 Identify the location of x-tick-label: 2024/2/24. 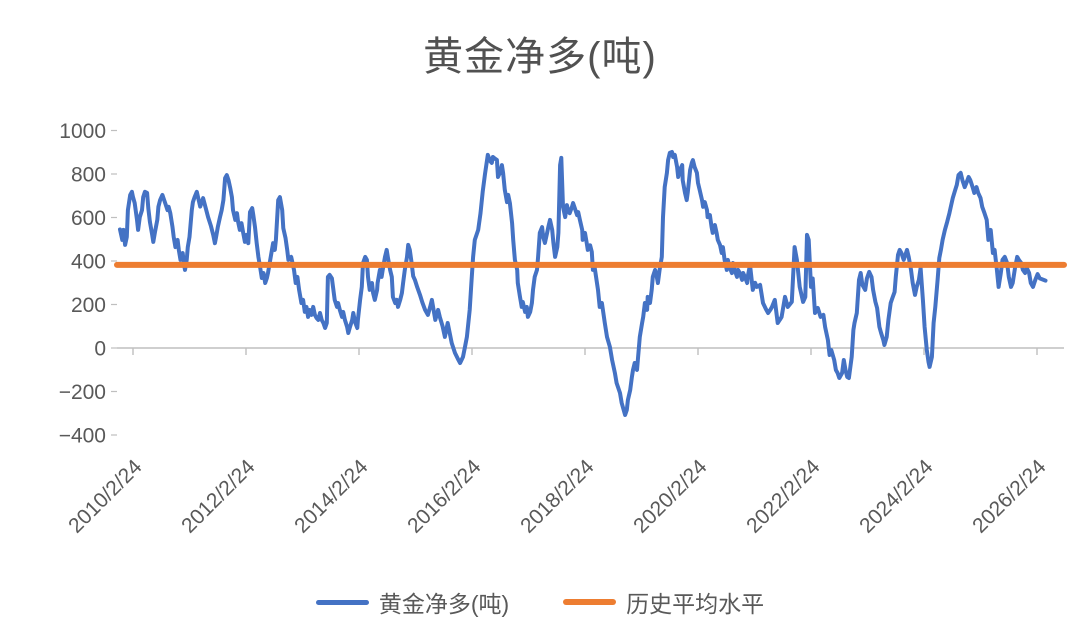
(896, 496).